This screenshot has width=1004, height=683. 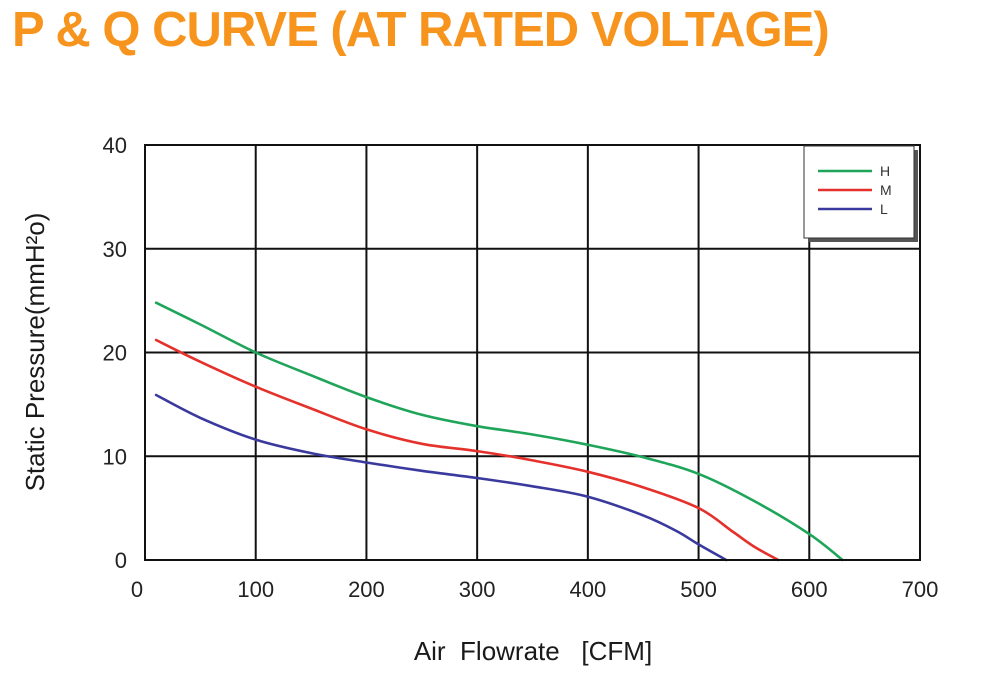 I want to click on y-tick-label: 20, so click(x=115, y=353).